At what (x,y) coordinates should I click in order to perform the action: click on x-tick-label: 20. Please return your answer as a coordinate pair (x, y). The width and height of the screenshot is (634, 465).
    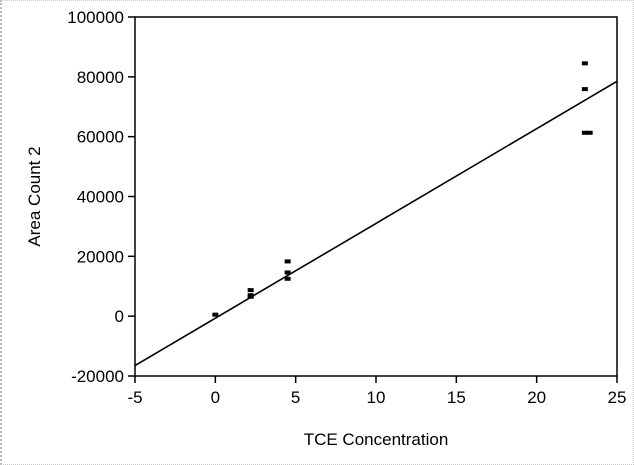
    Looking at the image, I should click on (536, 397).